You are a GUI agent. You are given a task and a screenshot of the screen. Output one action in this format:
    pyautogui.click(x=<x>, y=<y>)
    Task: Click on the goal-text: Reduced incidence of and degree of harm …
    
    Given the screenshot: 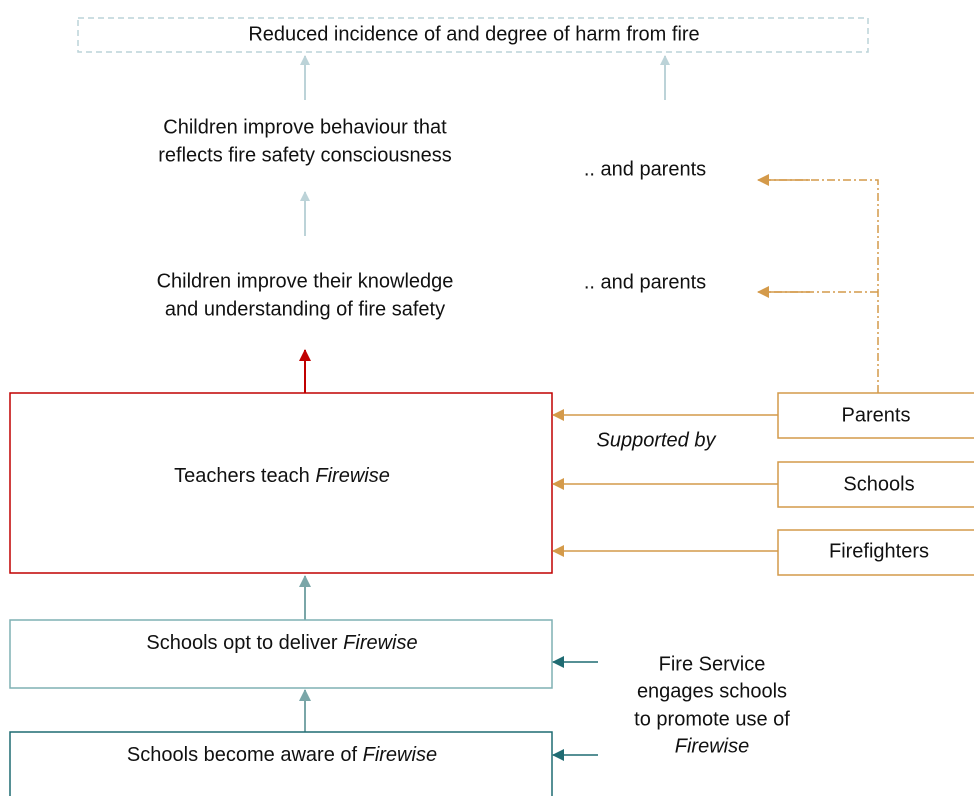 What is the action you would take?
    pyautogui.click(x=473, y=34)
    